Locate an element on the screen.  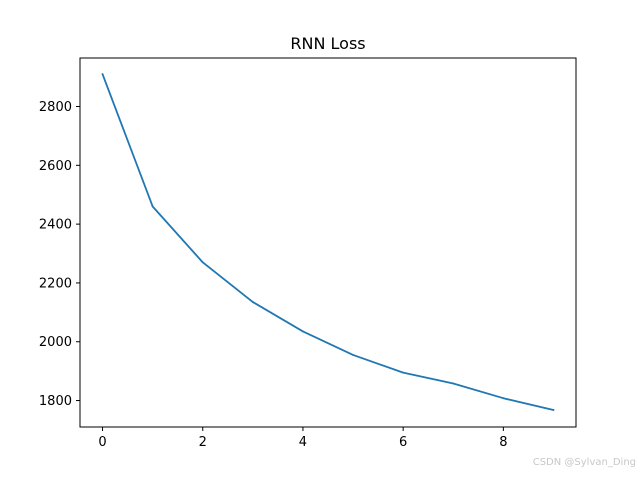
x-tick-label: 0 is located at coordinates (102, 442).